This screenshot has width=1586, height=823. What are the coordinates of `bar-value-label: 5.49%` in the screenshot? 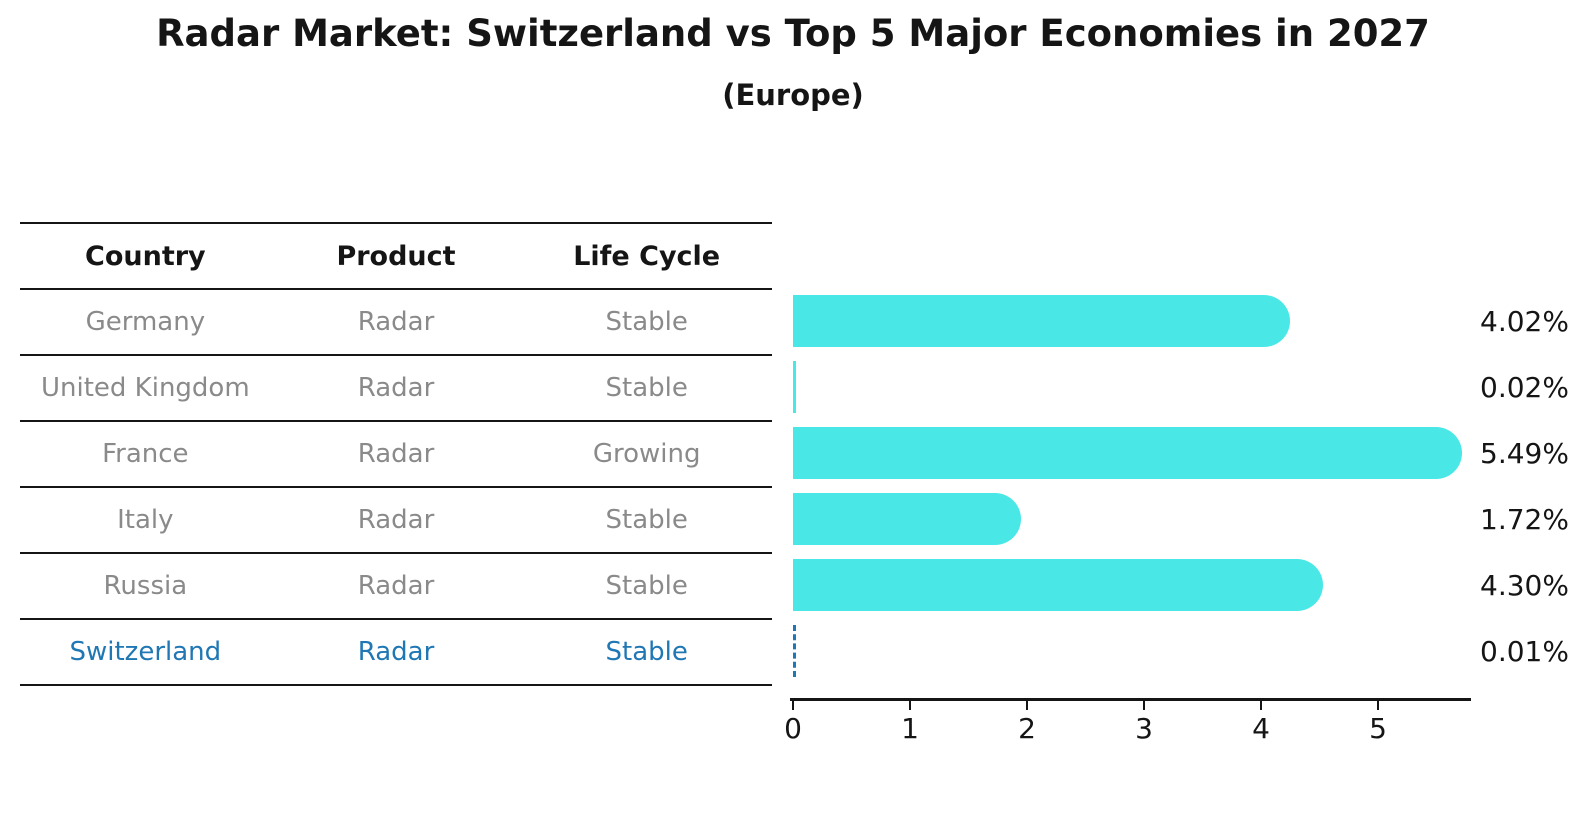 It's located at (1524, 453).